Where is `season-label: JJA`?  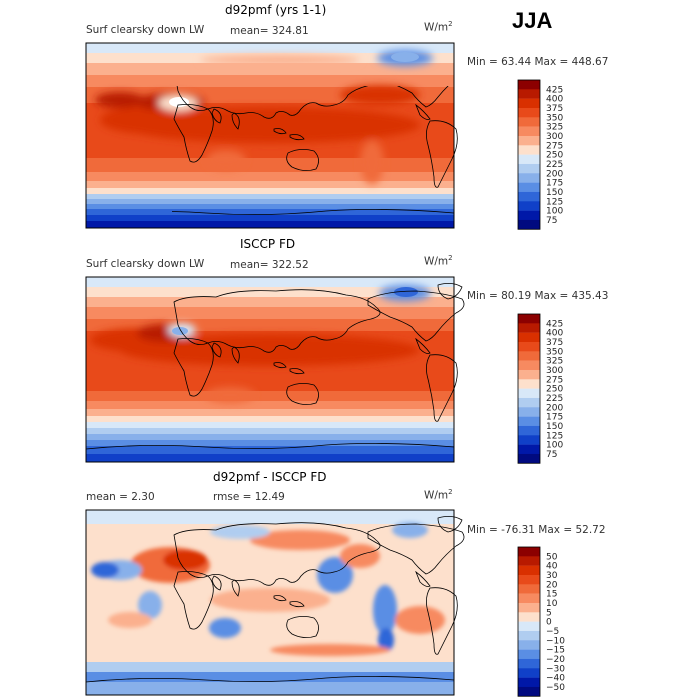 season-label: JJA is located at coordinates (532, 20).